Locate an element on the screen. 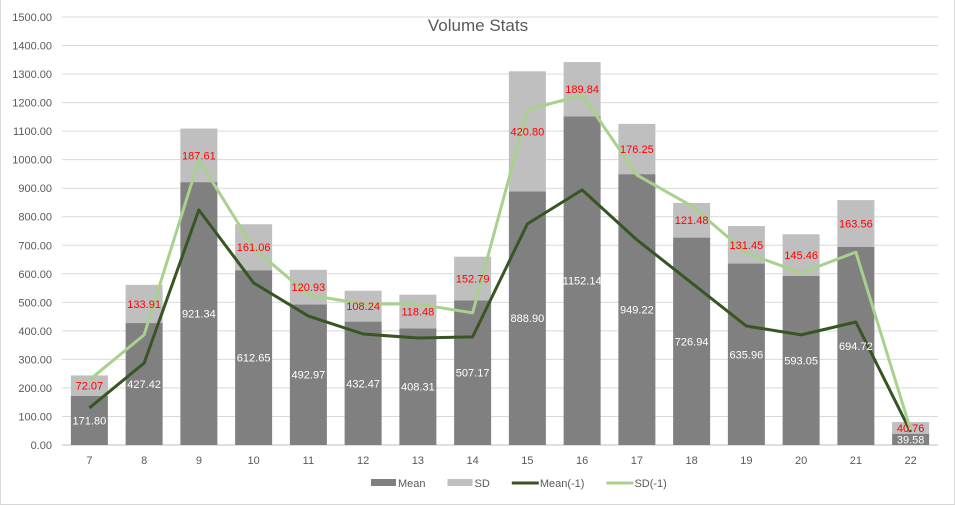  legend-swatch-sd is located at coordinates (460, 482).